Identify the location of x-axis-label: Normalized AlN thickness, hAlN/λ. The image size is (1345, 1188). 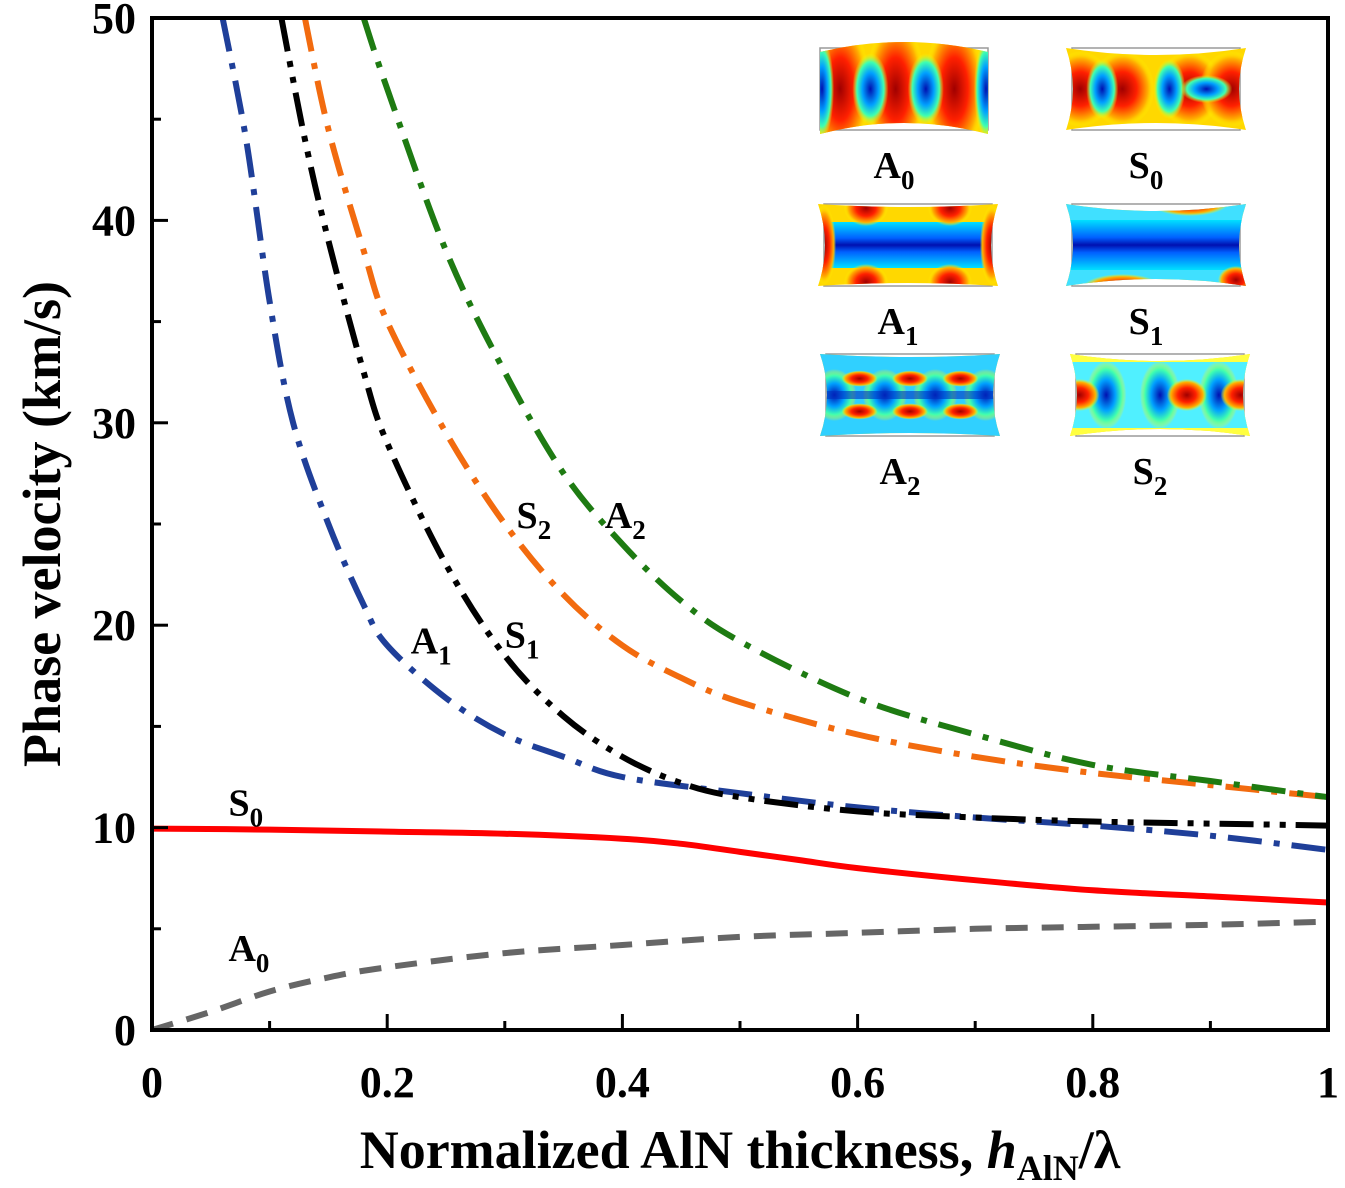
(740, 1151).